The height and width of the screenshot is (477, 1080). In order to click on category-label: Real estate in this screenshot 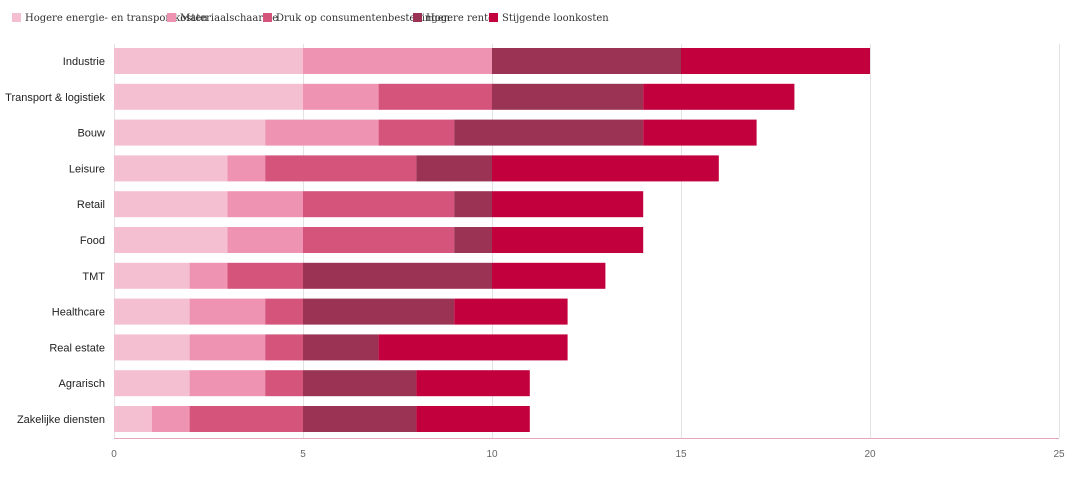, I will do `click(77, 348)`.